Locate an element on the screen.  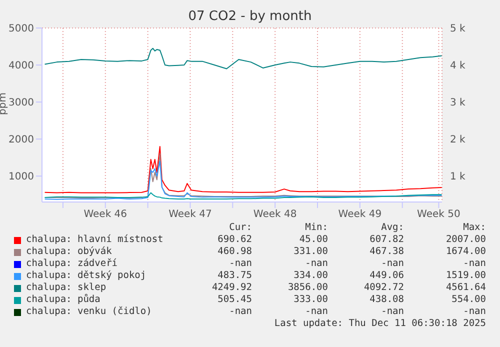
text: 4561.64 is located at coordinates (465, 287).